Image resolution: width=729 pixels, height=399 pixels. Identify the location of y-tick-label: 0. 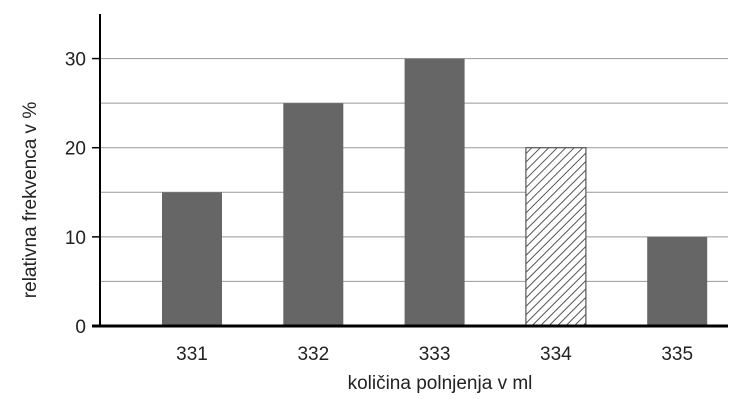
(80, 327).